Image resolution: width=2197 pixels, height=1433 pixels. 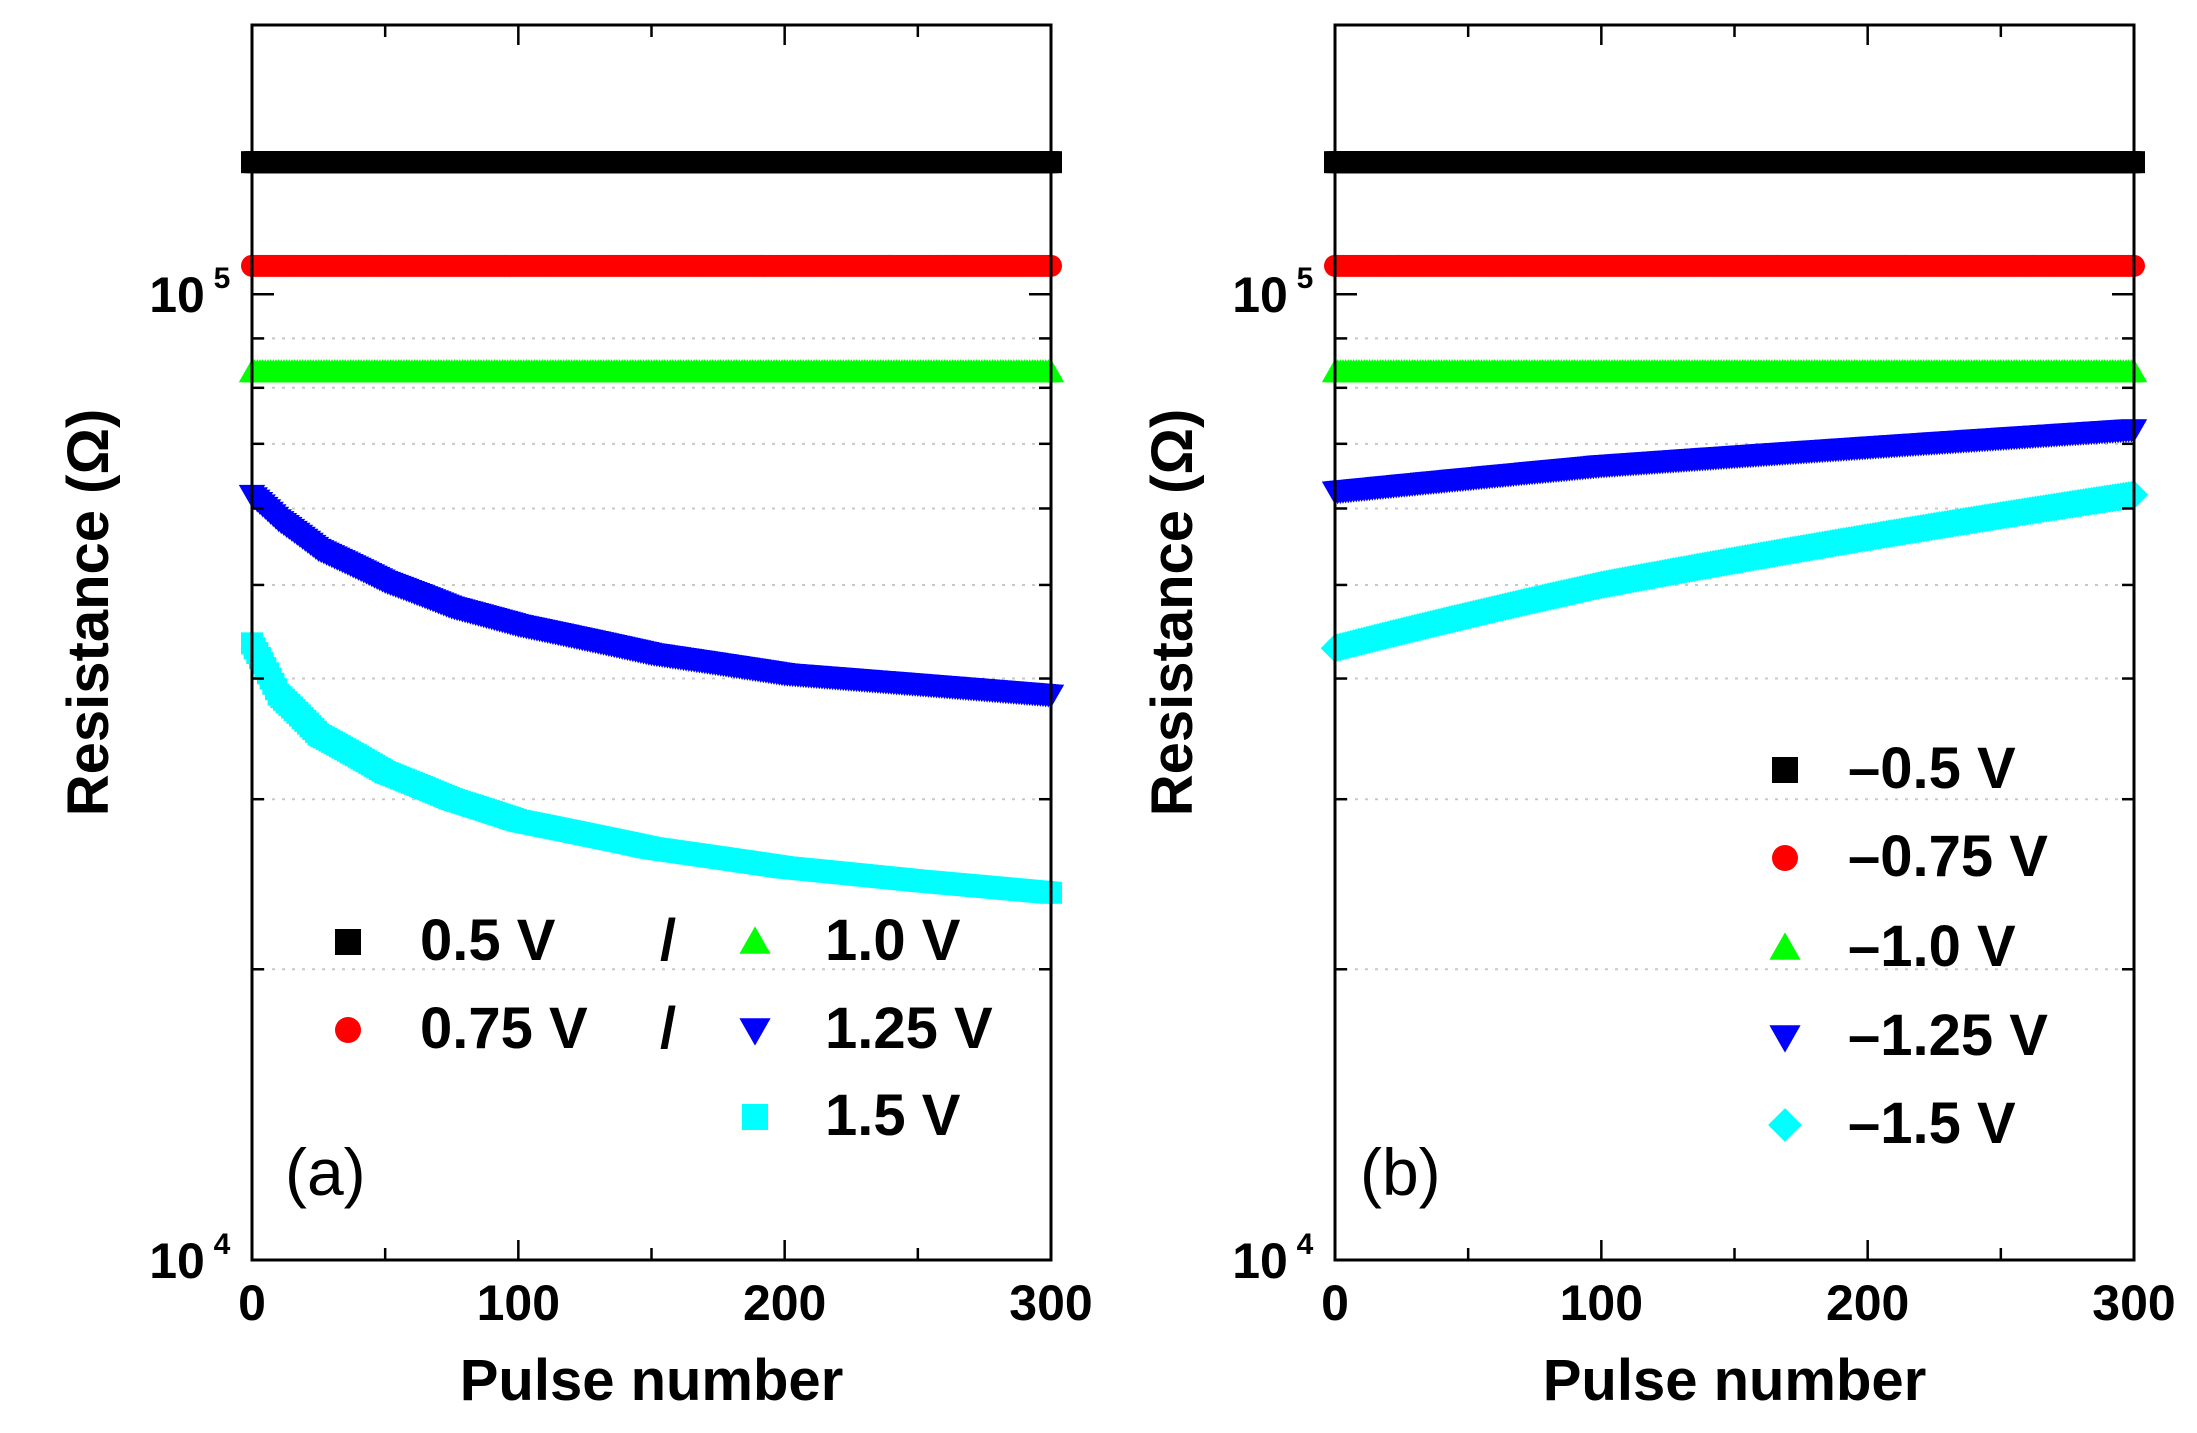 I want to click on legend-label: 1.5 V, so click(x=893, y=1115).